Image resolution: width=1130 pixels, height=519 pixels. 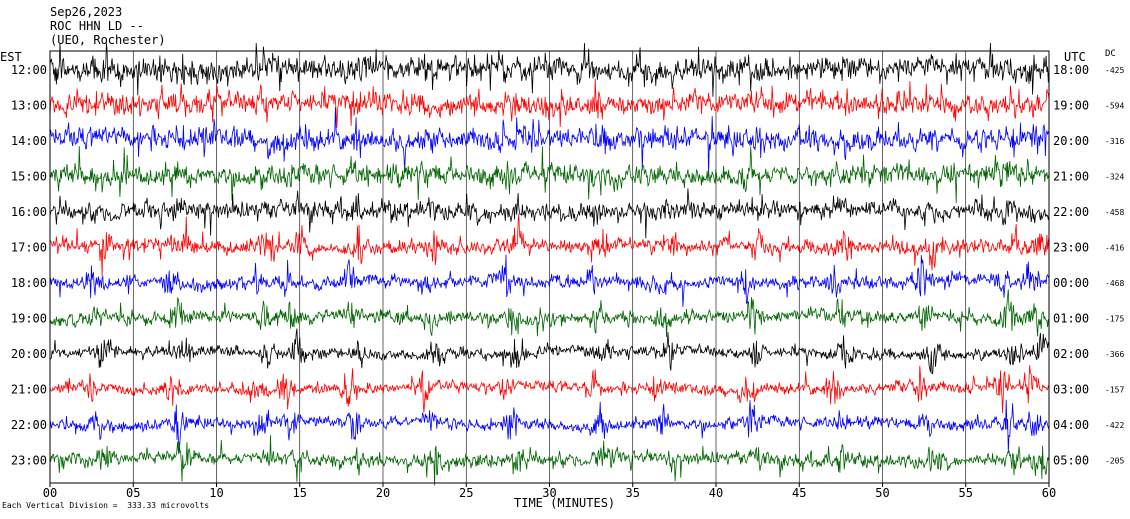 I want to click on x-tick-label: 00, so click(x=50, y=493).